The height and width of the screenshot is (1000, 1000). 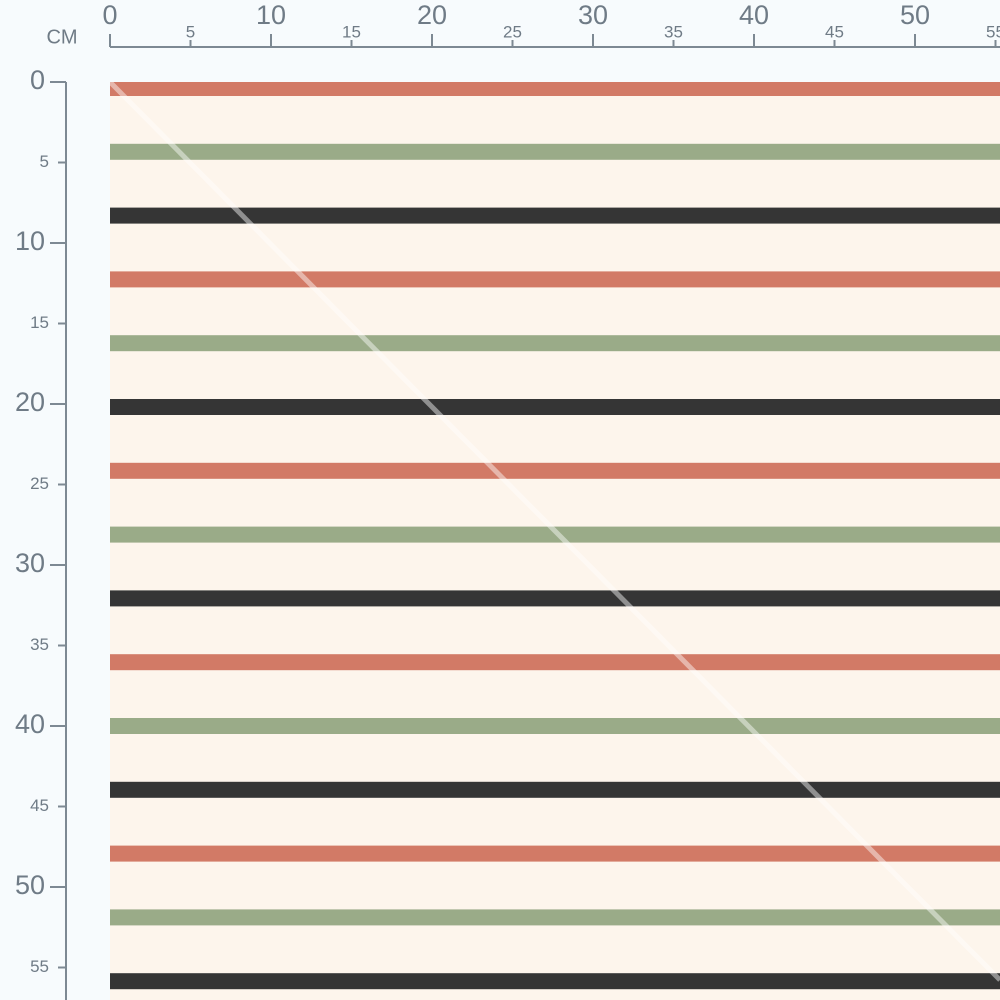 What do you see at coordinates (432, 15) in the screenshot?
I see `top-label: 20` at bounding box center [432, 15].